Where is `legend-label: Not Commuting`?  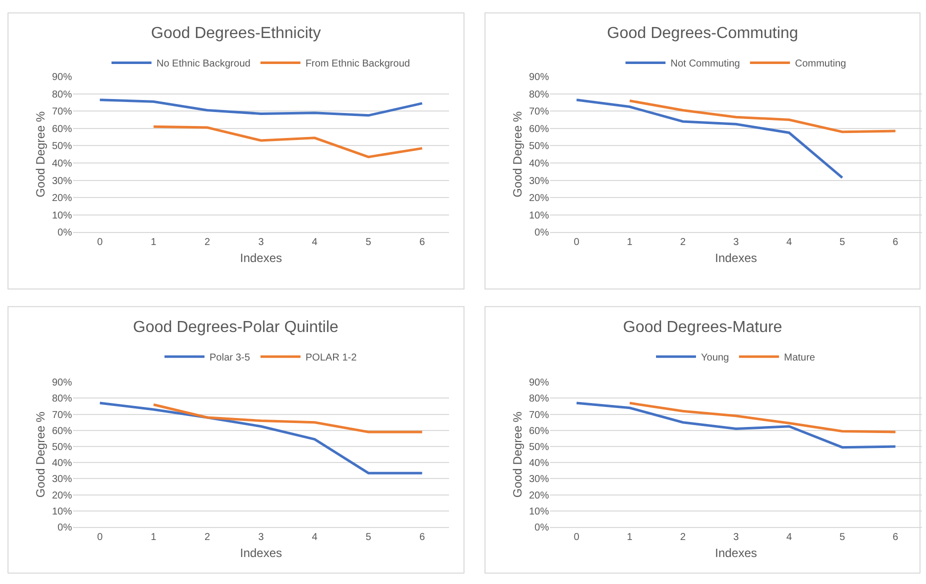 legend-label: Not Commuting is located at coordinates (705, 64).